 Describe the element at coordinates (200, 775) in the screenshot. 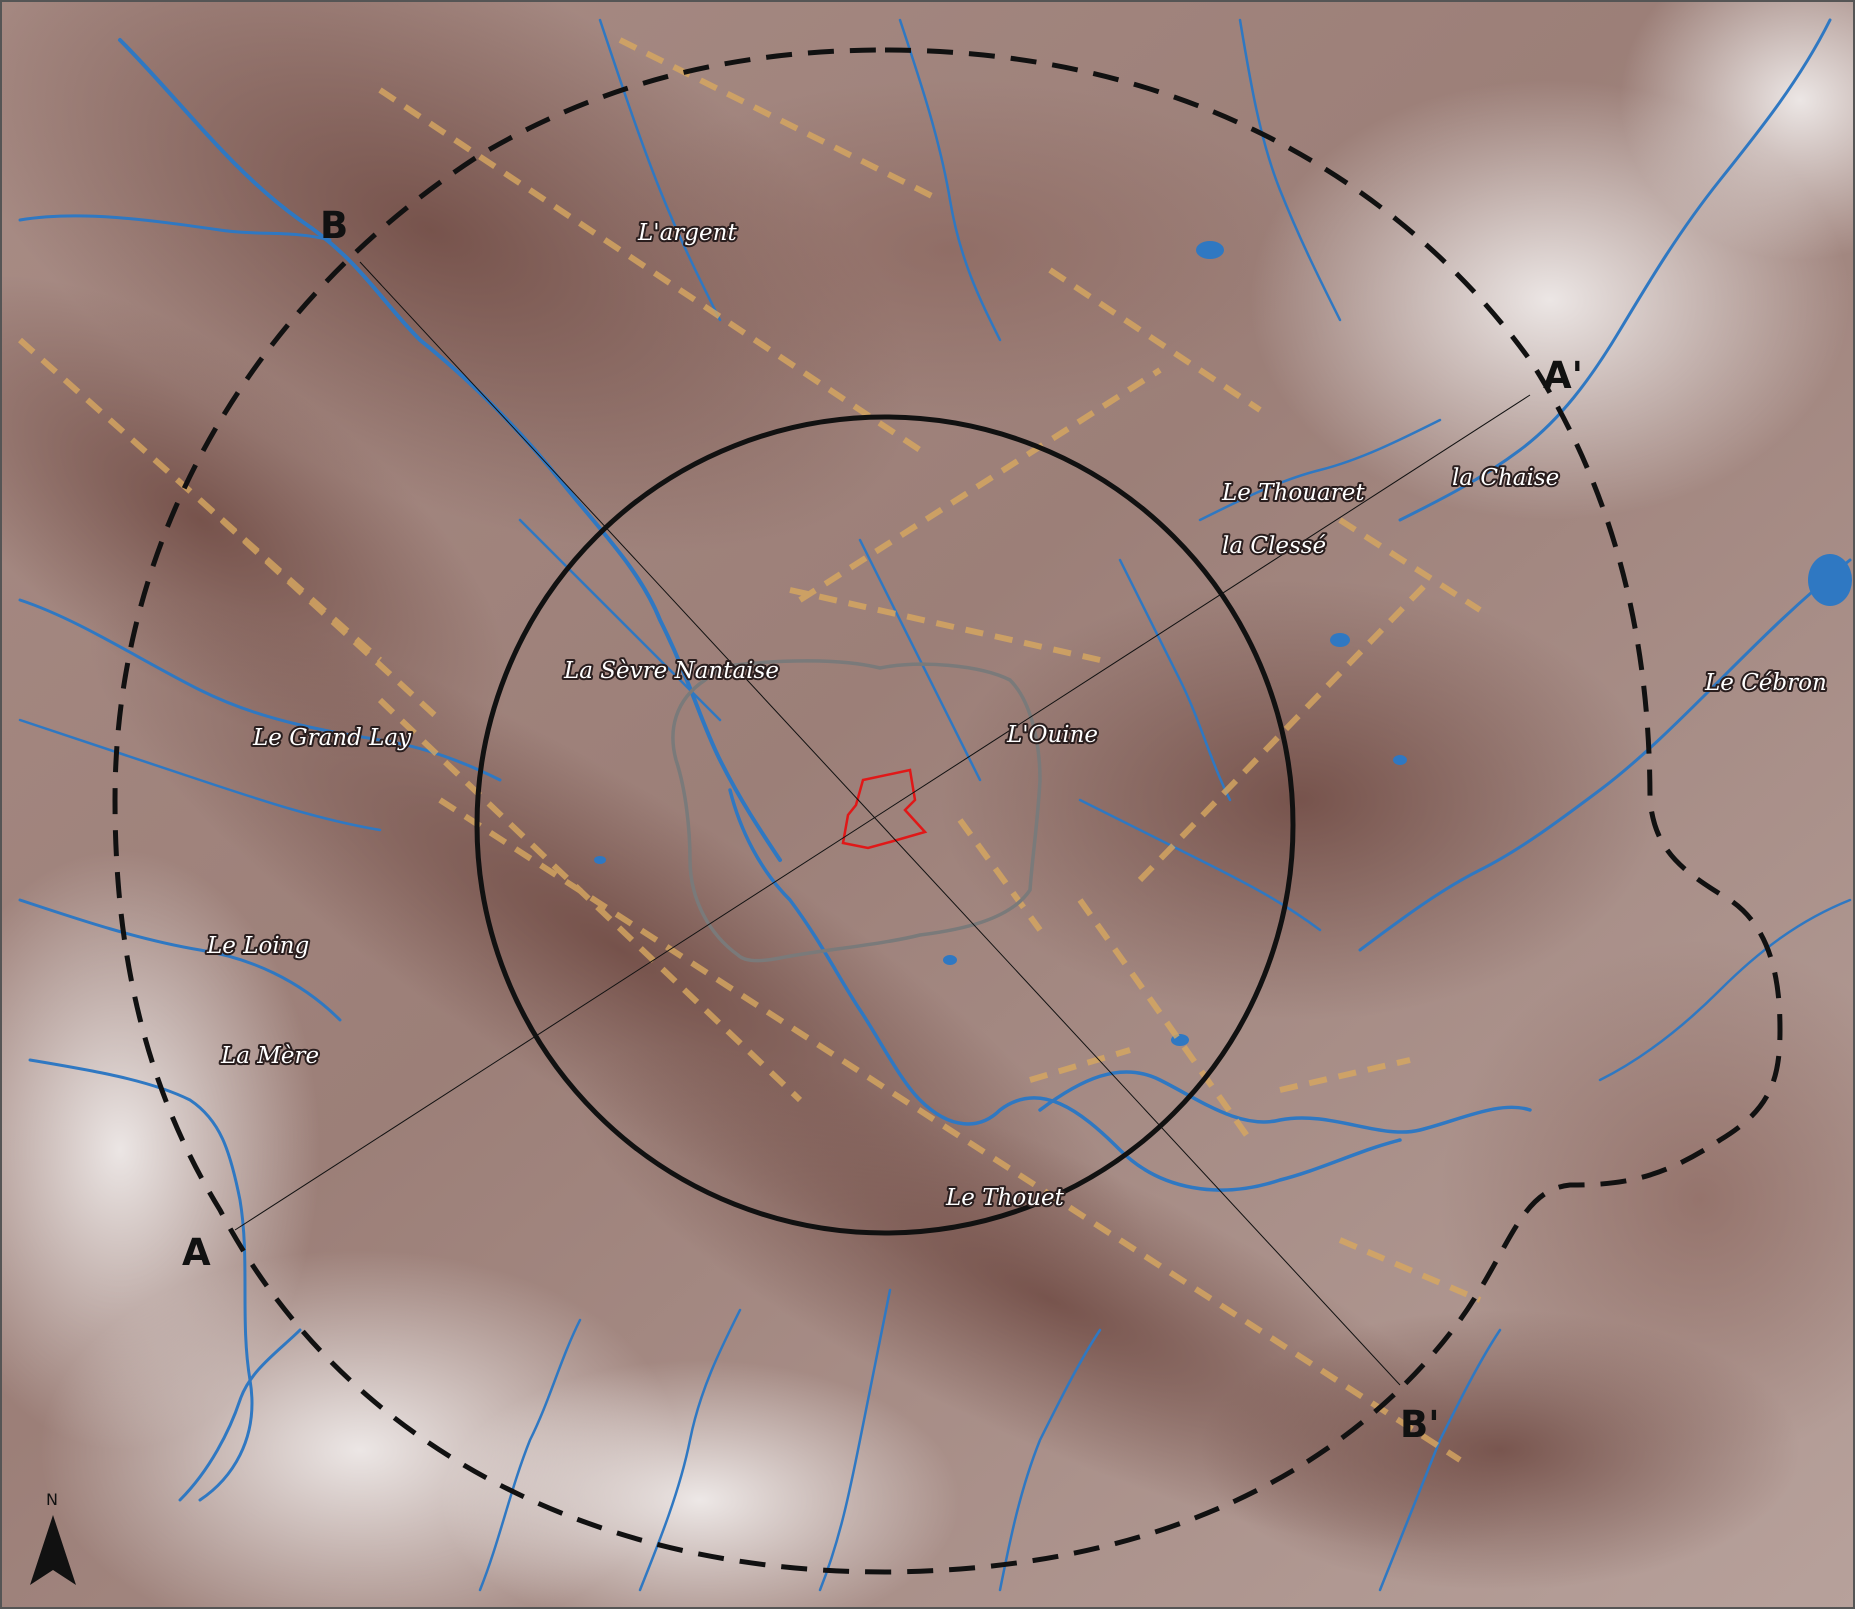

I see `river-grand-lay` at that location.